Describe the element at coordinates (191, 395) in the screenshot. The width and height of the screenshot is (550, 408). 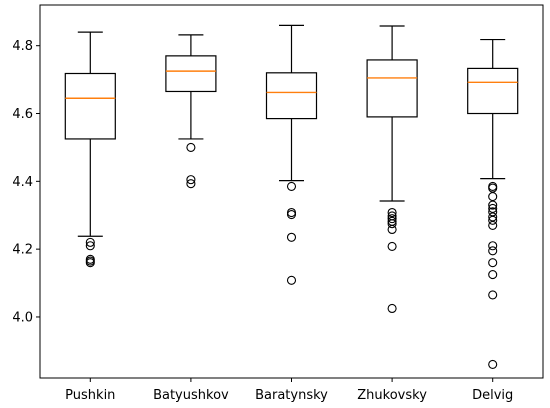
I see `x-tick-label: Batyushkov` at that location.